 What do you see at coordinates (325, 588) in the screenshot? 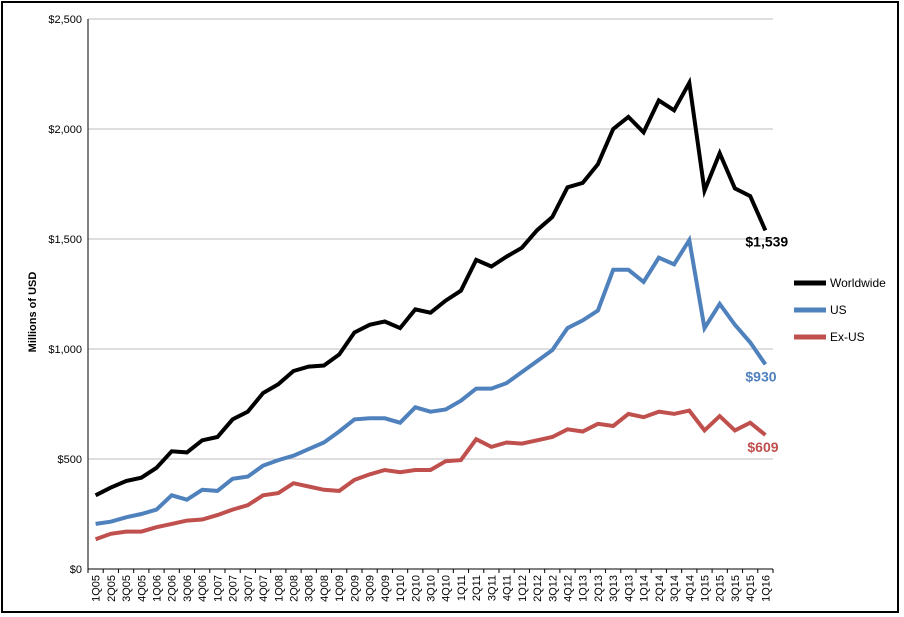
I see `x-tick-label: 4Q08` at bounding box center [325, 588].